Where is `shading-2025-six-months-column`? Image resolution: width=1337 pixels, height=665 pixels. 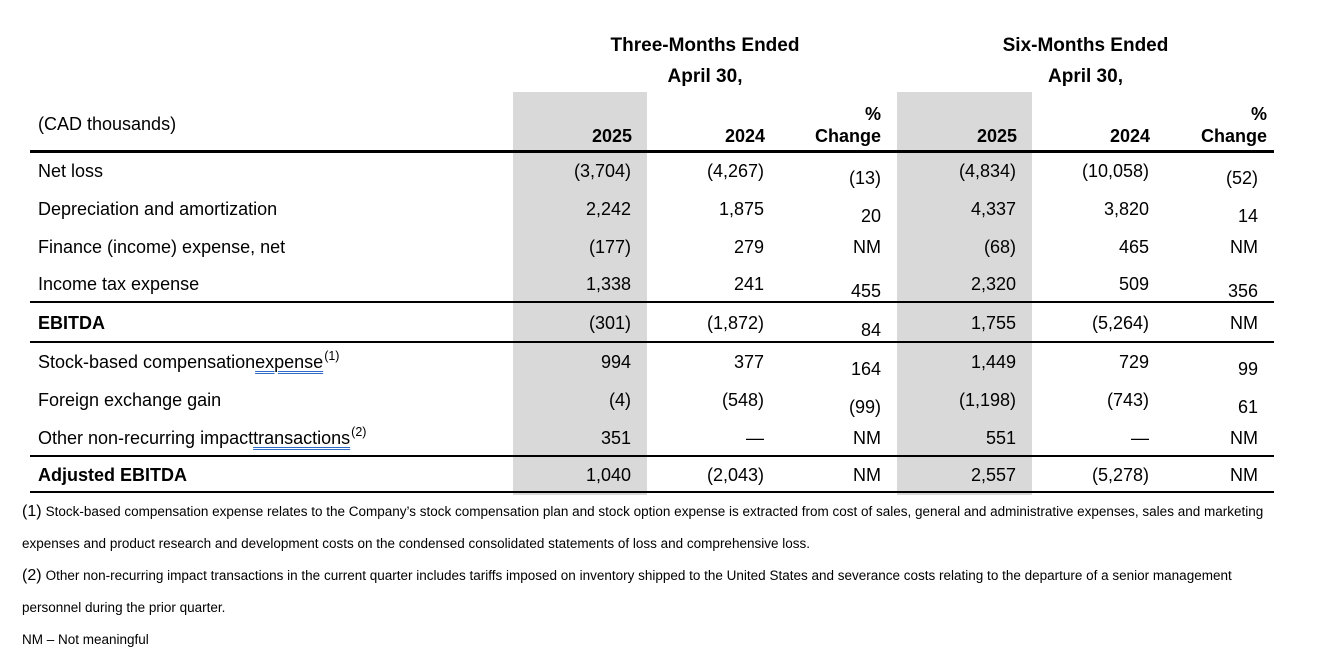
shading-2025-six-months-column is located at coordinates (964, 293).